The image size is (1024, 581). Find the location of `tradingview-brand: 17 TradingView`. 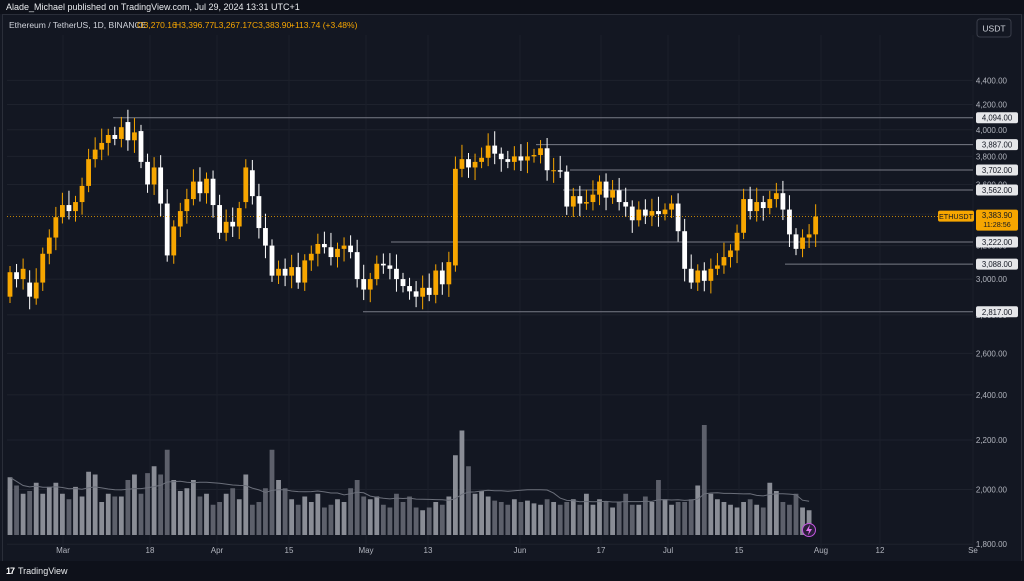

tradingview-brand: 17 TradingView is located at coordinates (37, 571).